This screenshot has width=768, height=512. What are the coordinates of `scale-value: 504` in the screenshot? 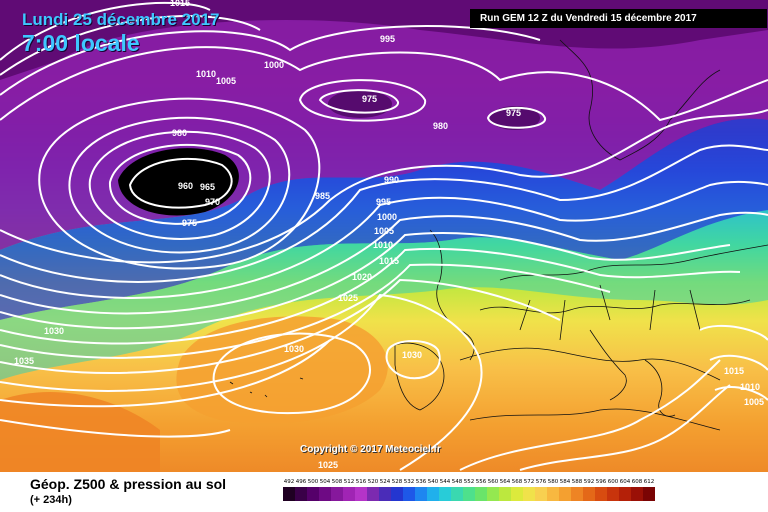 It's located at (325, 482).